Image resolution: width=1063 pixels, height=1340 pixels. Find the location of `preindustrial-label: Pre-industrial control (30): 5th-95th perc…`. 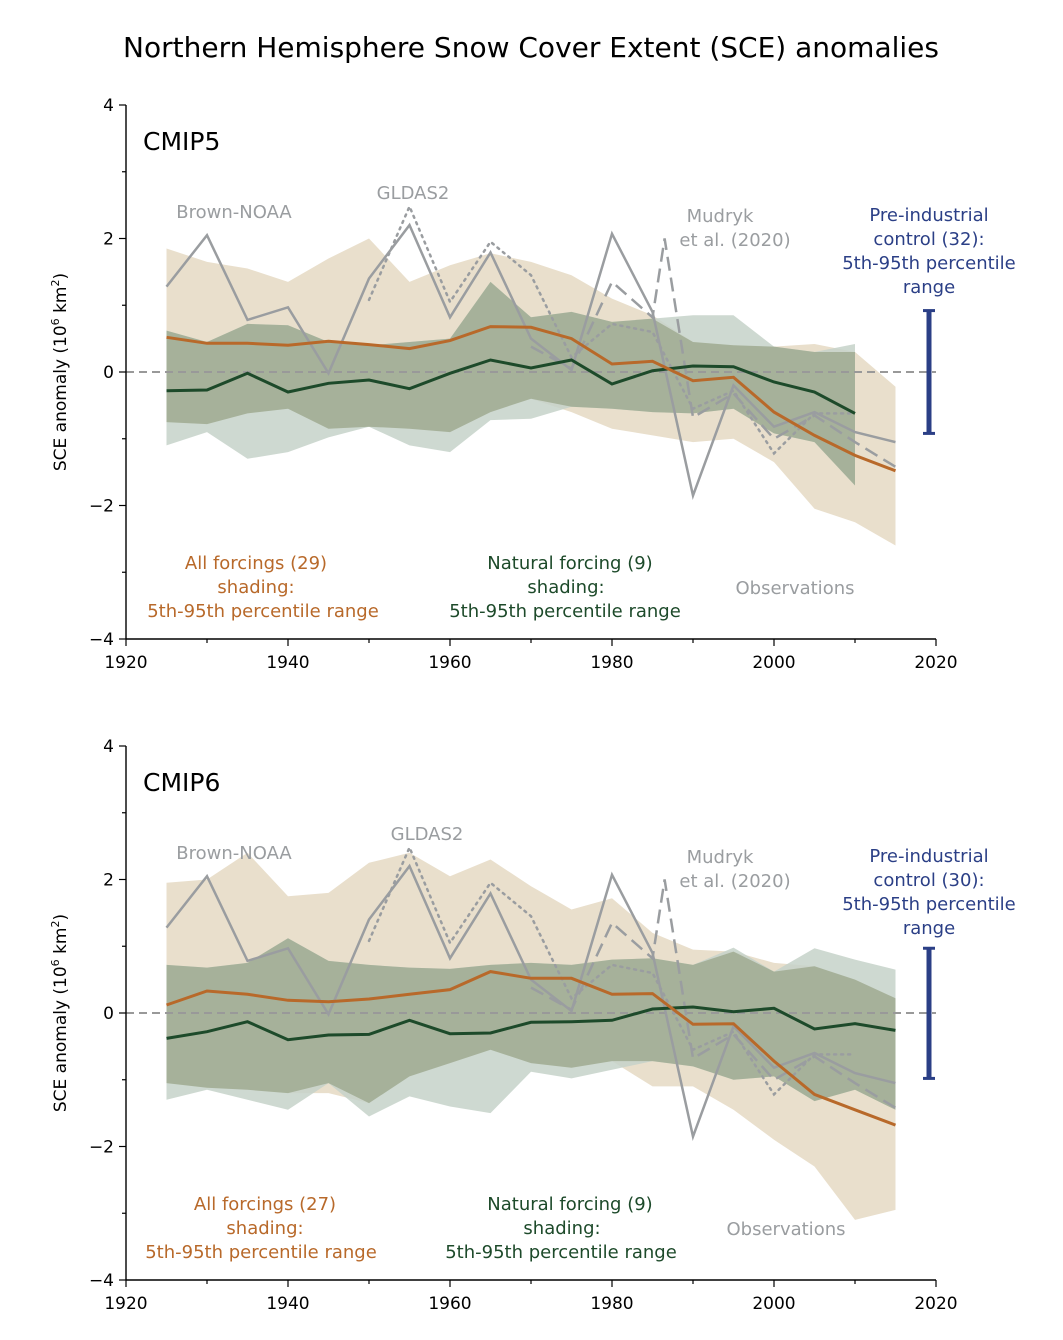

preindustrial-label: Pre-industrial control (30): 5th-95th perc… is located at coordinates (929, 892).